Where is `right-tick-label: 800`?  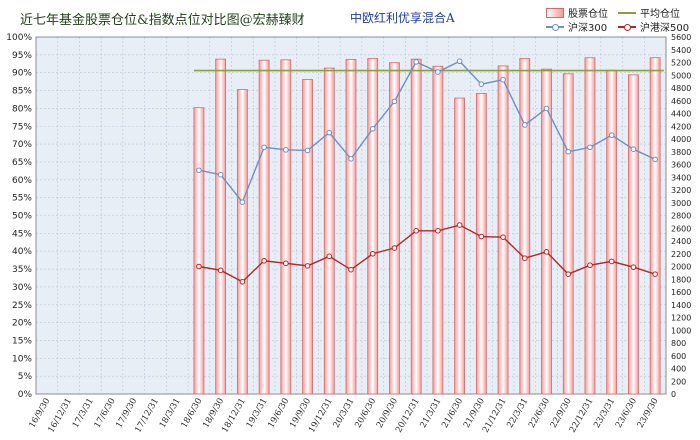
right-tick-label: 800 is located at coordinates (678, 343).